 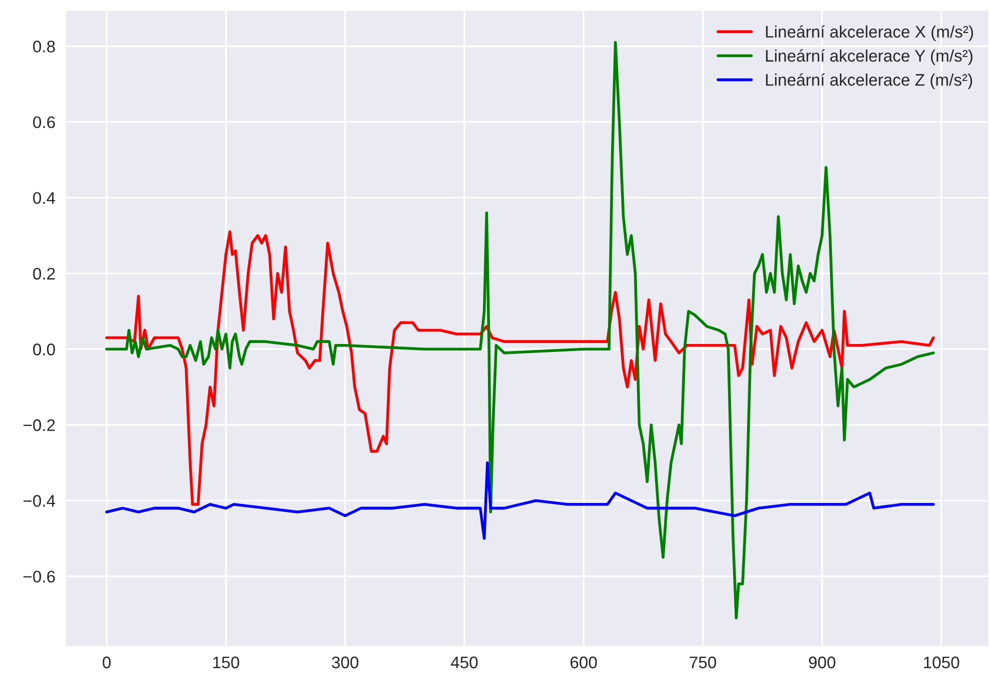 I want to click on y-tick-label: 0.6, so click(x=44, y=122).